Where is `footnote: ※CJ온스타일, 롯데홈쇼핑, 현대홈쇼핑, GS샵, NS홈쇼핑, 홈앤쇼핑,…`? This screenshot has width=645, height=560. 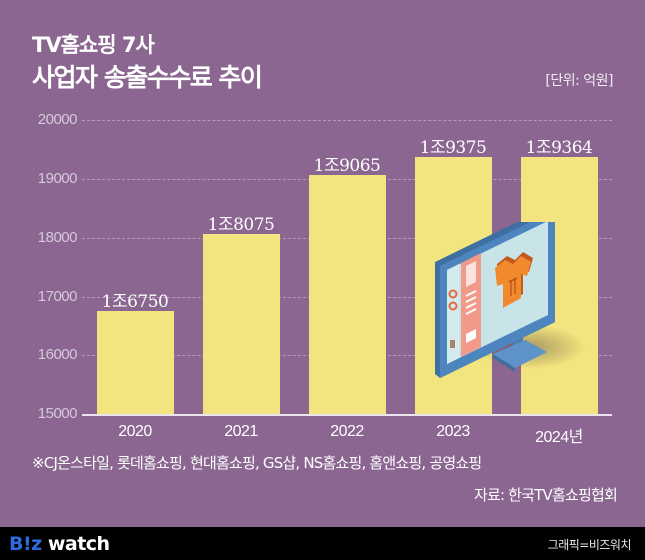
footnote: ※CJ온스타일, 롯데홈쇼핑, 현대홈쇼핑, GS샵, NS홈쇼핑, 홈앤쇼핑,… is located at coordinates (257, 463).